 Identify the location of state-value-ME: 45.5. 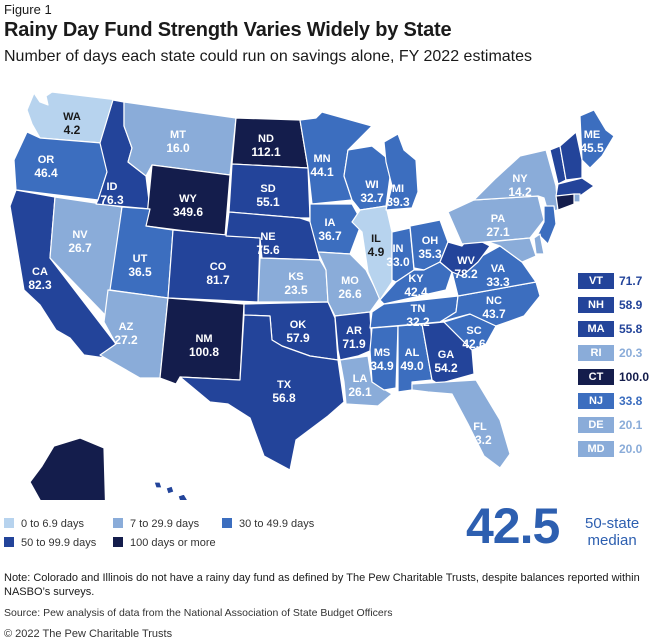
(592, 148).